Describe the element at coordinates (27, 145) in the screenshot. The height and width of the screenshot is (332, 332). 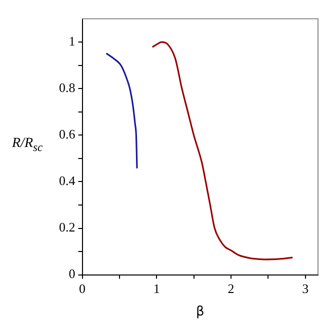
I see `y-axis-title: R/R$_{sc}$` at that location.